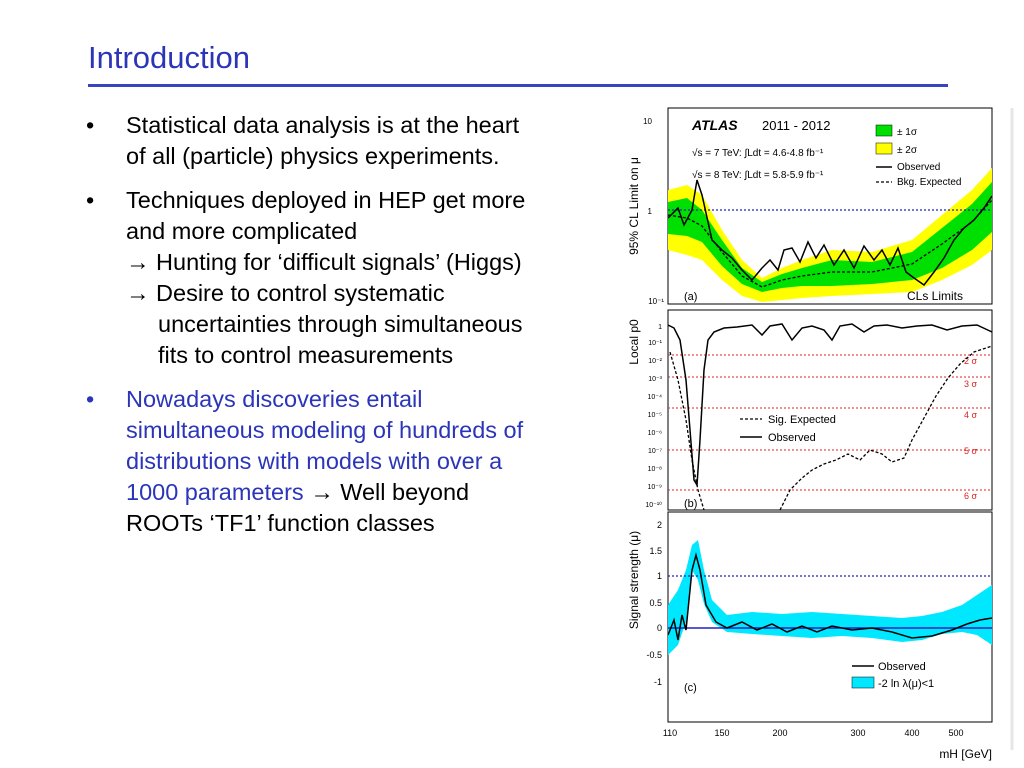  Describe the element at coordinates (659, 525) in the screenshot. I see `tick-c-2: 2` at that location.